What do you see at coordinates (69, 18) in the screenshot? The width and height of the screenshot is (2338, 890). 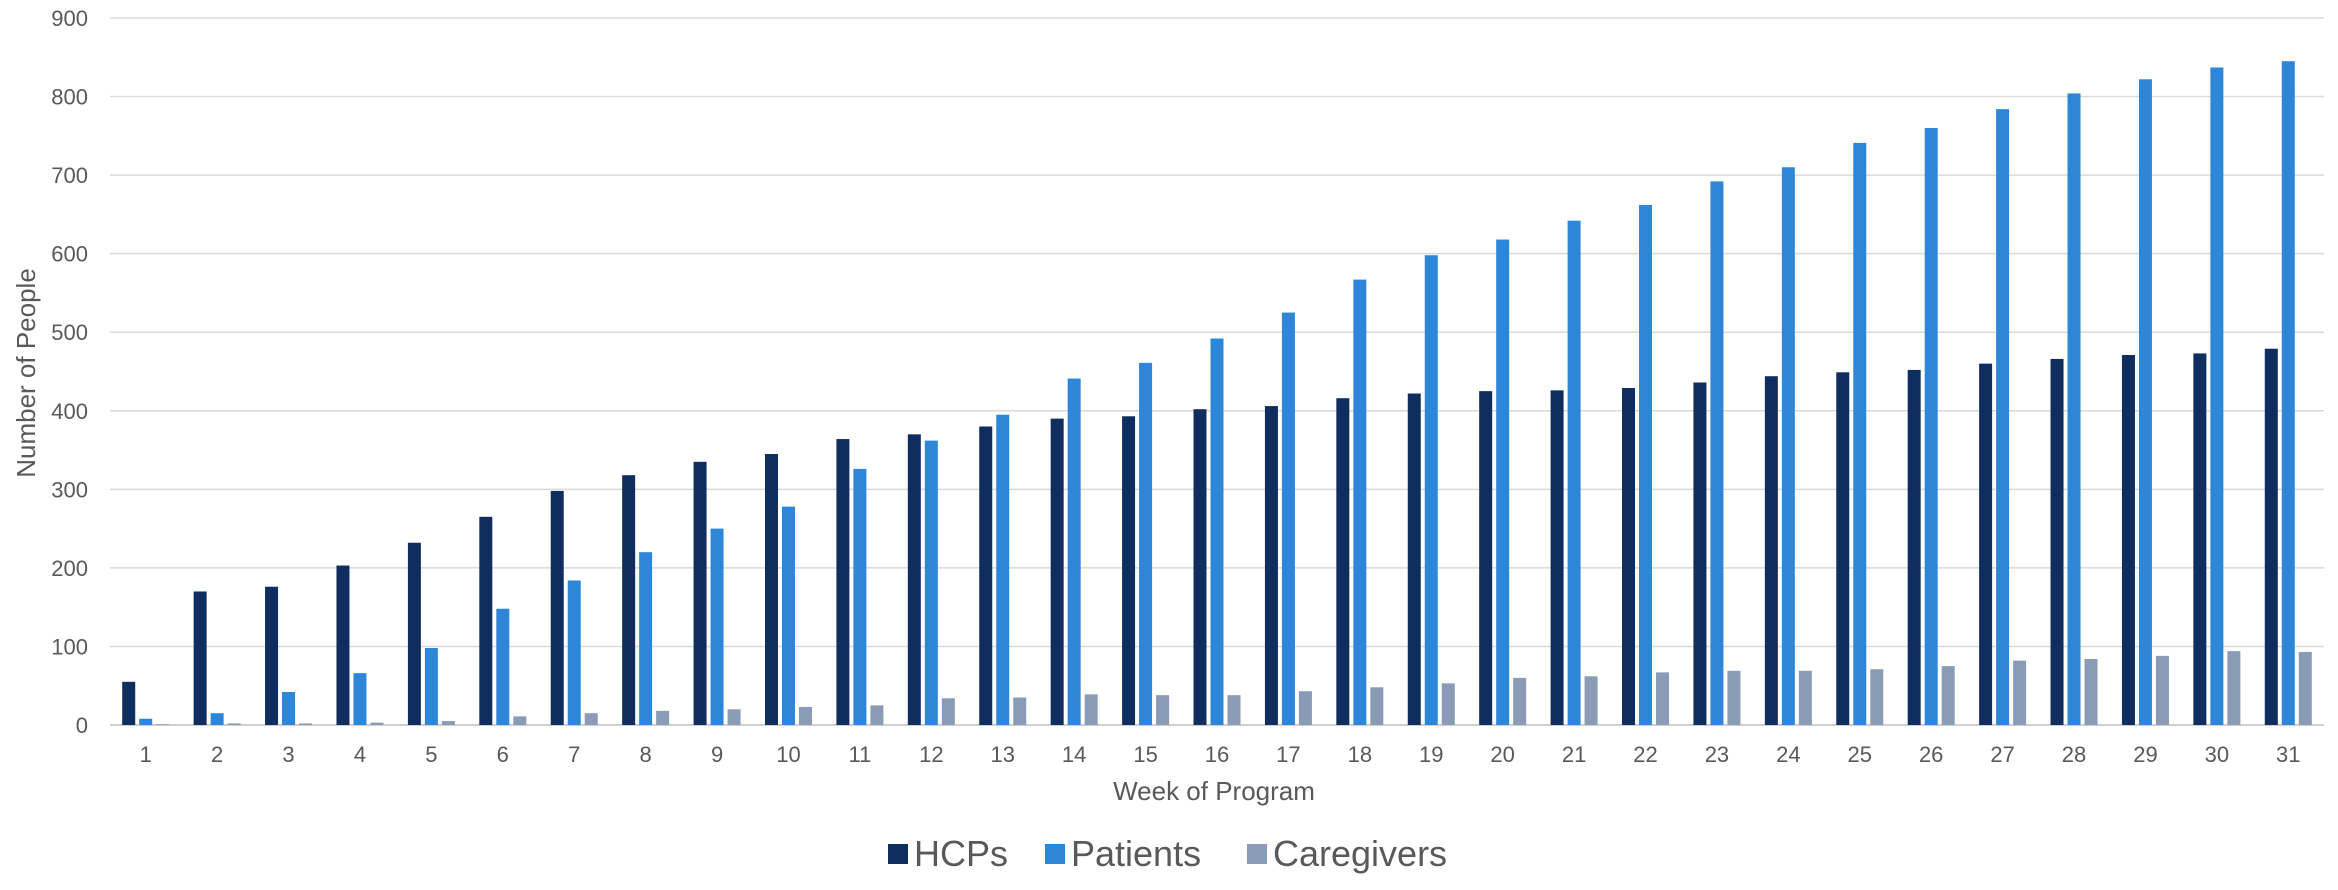 I see `y-tick-label: 900` at bounding box center [69, 18].